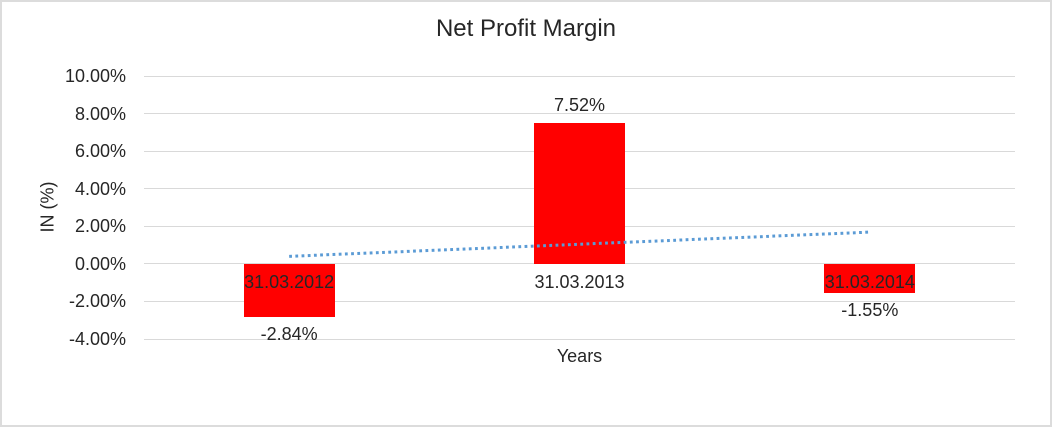  Describe the element at coordinates (100, 113) in the screenshot. I see `y-tick-label: 8.00%` at that location.